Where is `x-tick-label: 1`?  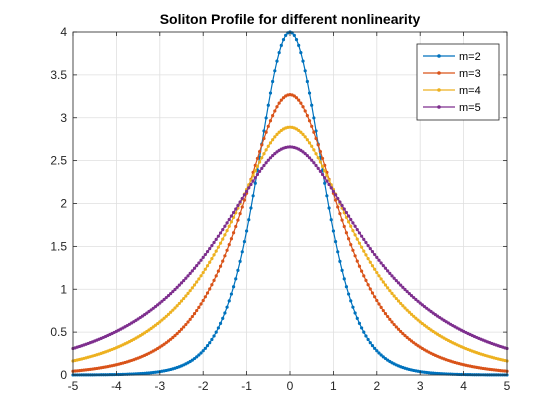 x-tick-label: 1 is located at coordinates (333, 386).